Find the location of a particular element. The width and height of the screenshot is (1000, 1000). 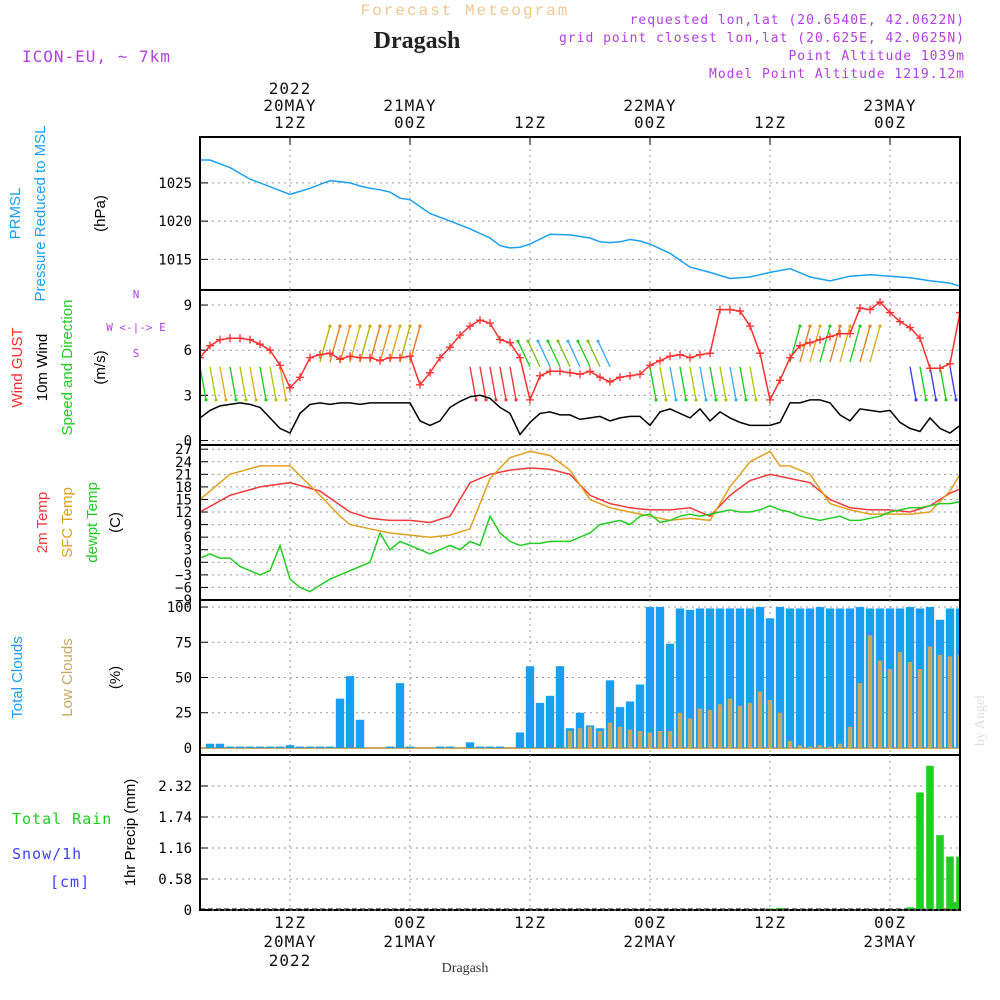

y-tick-label: 3 is located at coordinates (188, 551).